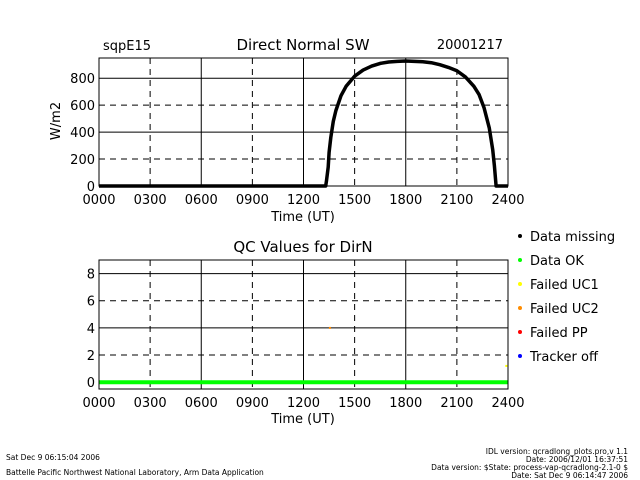 The height and width of the screenshot is (480, 640). What do you see at coordinates (91, 302) in the screenshot?
I see `y-tick-label: 6` at bounding box center [91, 302].